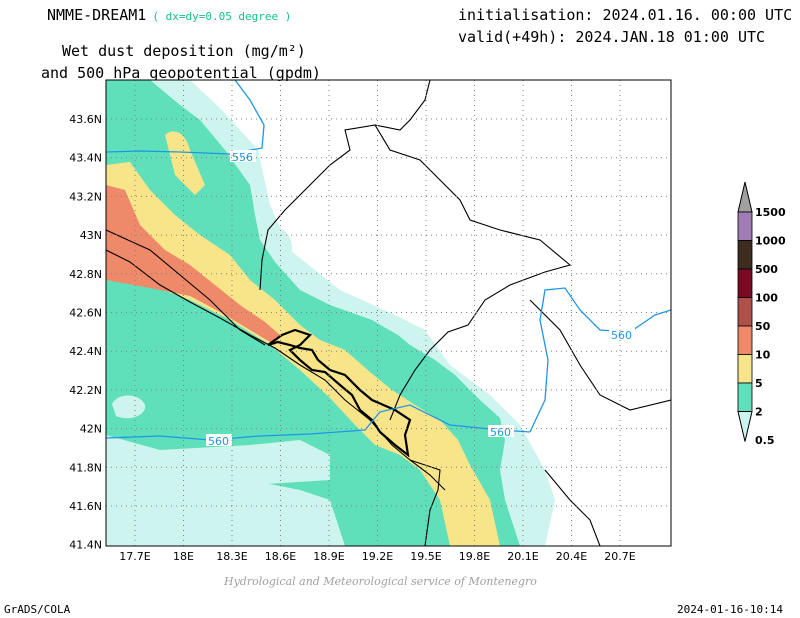 The image size is (800, 618). Describe the element at coordinates (425, 556) in the screenshot. I see `lon-tick-label: 19.5E` at that location.